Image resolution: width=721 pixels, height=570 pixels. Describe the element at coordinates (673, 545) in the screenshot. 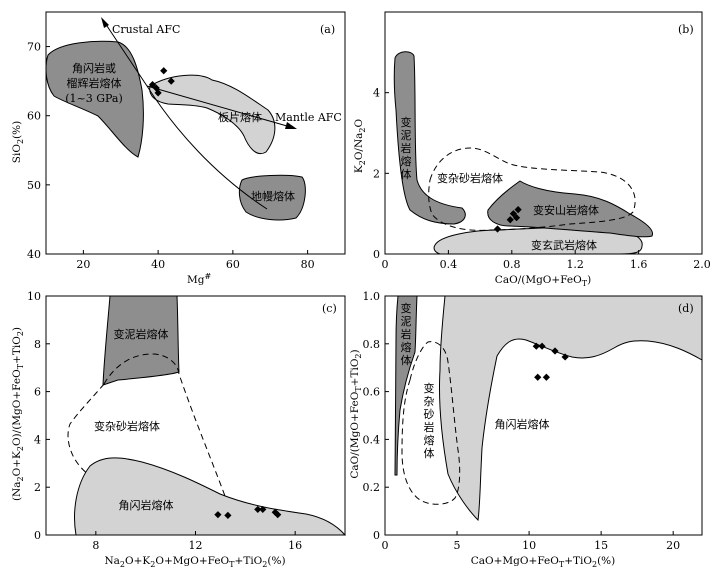

I see `x-tick-label: 20` at that location.